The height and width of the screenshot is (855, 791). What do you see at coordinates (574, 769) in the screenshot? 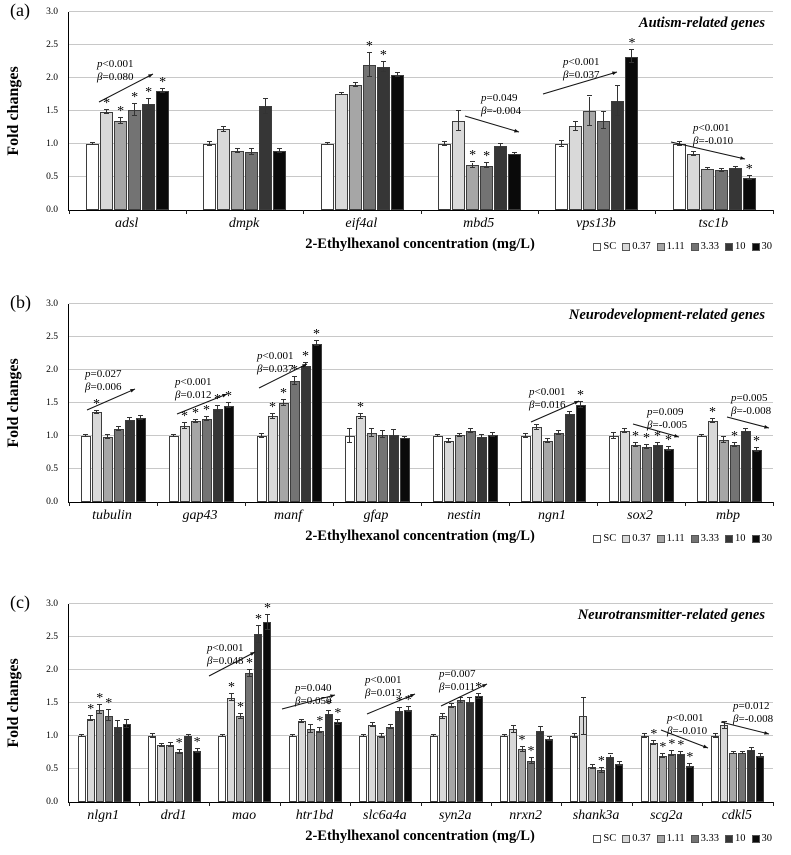
I see `bar-shank3a-SC` at bounding box center [574, 769].